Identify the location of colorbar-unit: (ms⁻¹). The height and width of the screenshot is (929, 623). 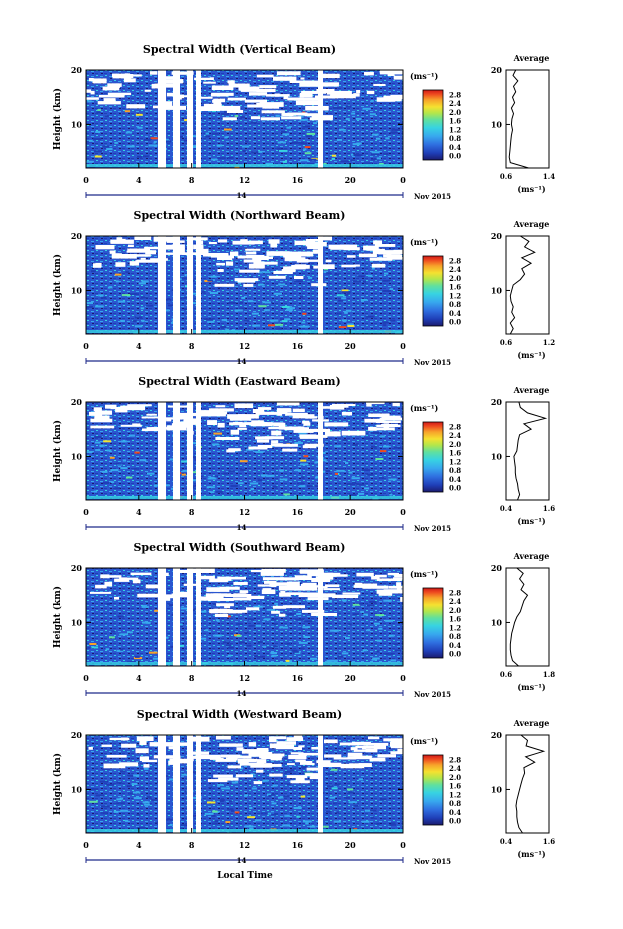
(424, 242).